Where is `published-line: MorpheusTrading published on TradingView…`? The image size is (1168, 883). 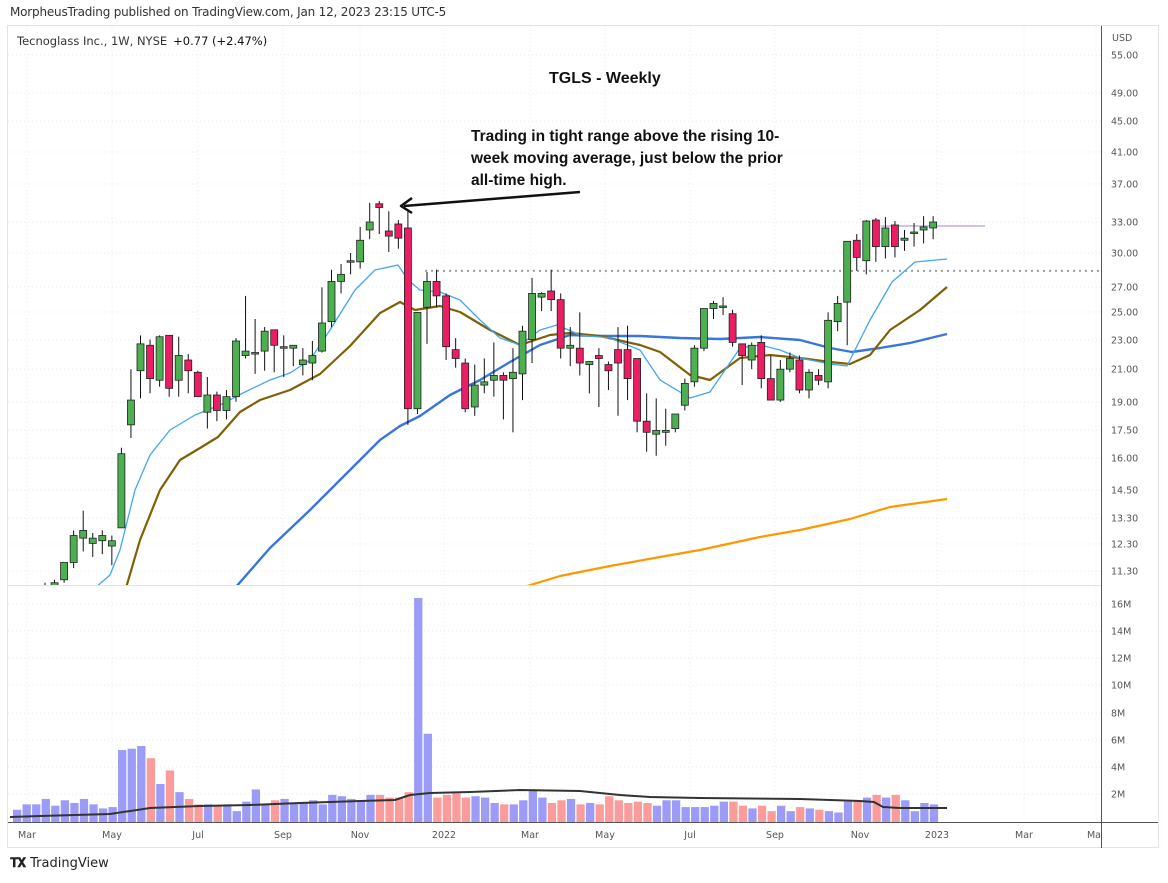 published-line: MorpheusTrading published on TradingView… is located at coordinates (228, 12).